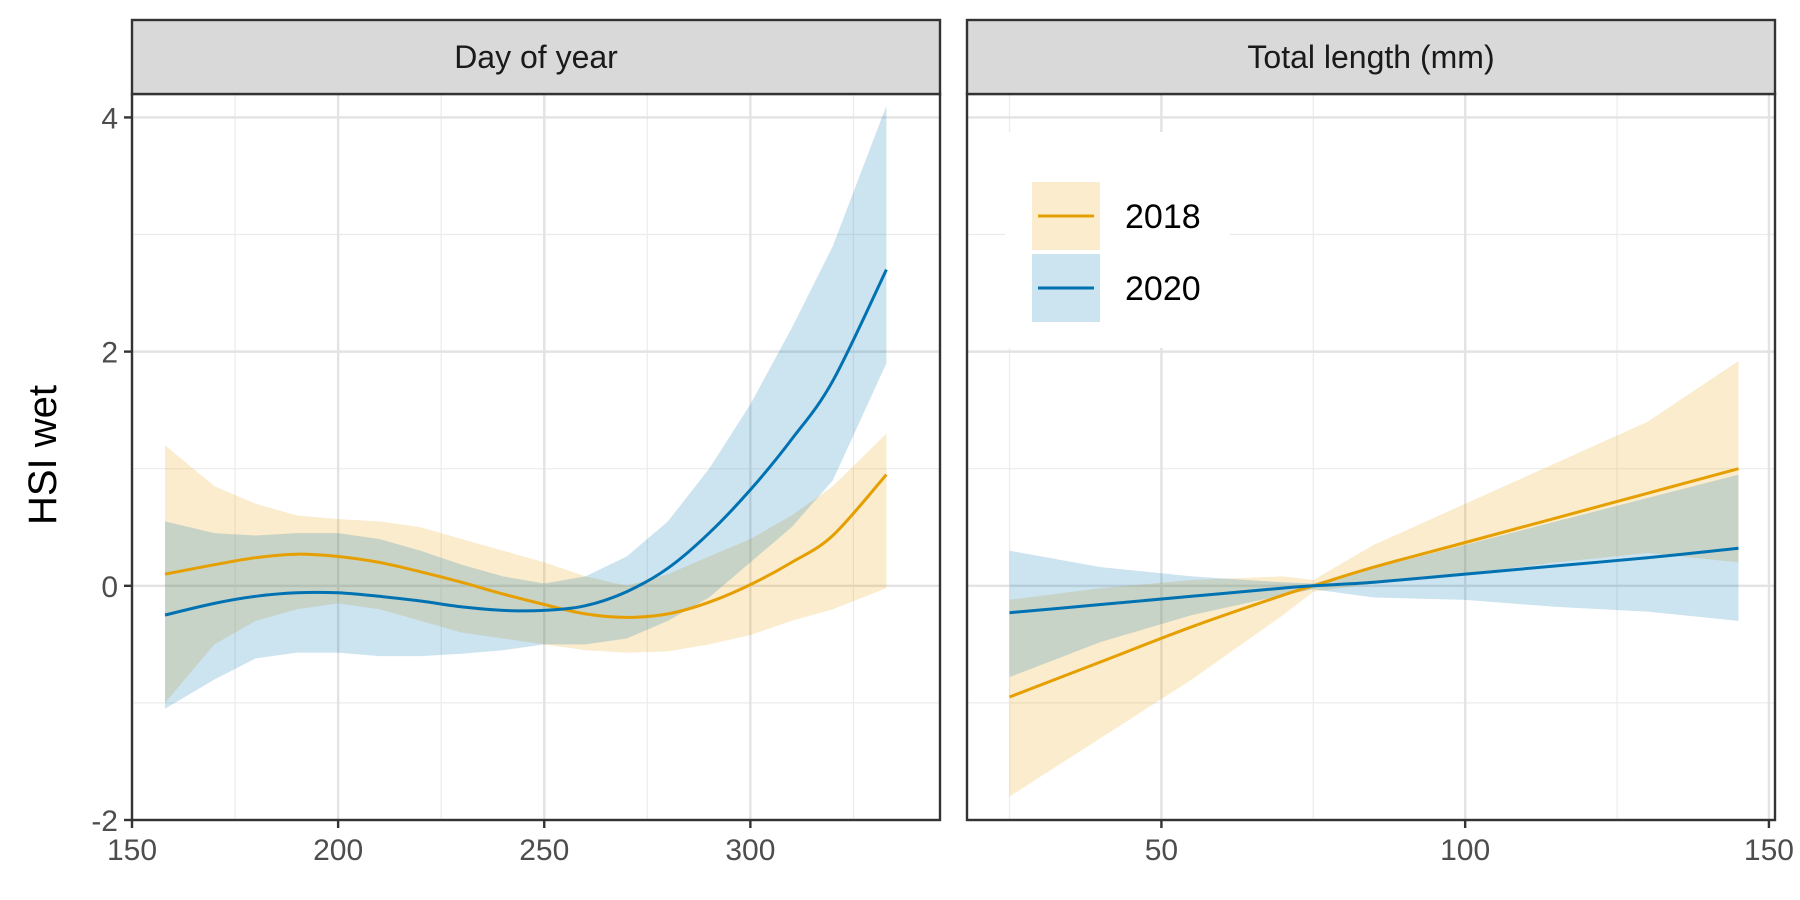 This screenshot has width=1800, height=900. What do you see at coordinates (109, 118) in the screenshot?
I see `y-tick-label: 4` at bounding box center [109, 118].